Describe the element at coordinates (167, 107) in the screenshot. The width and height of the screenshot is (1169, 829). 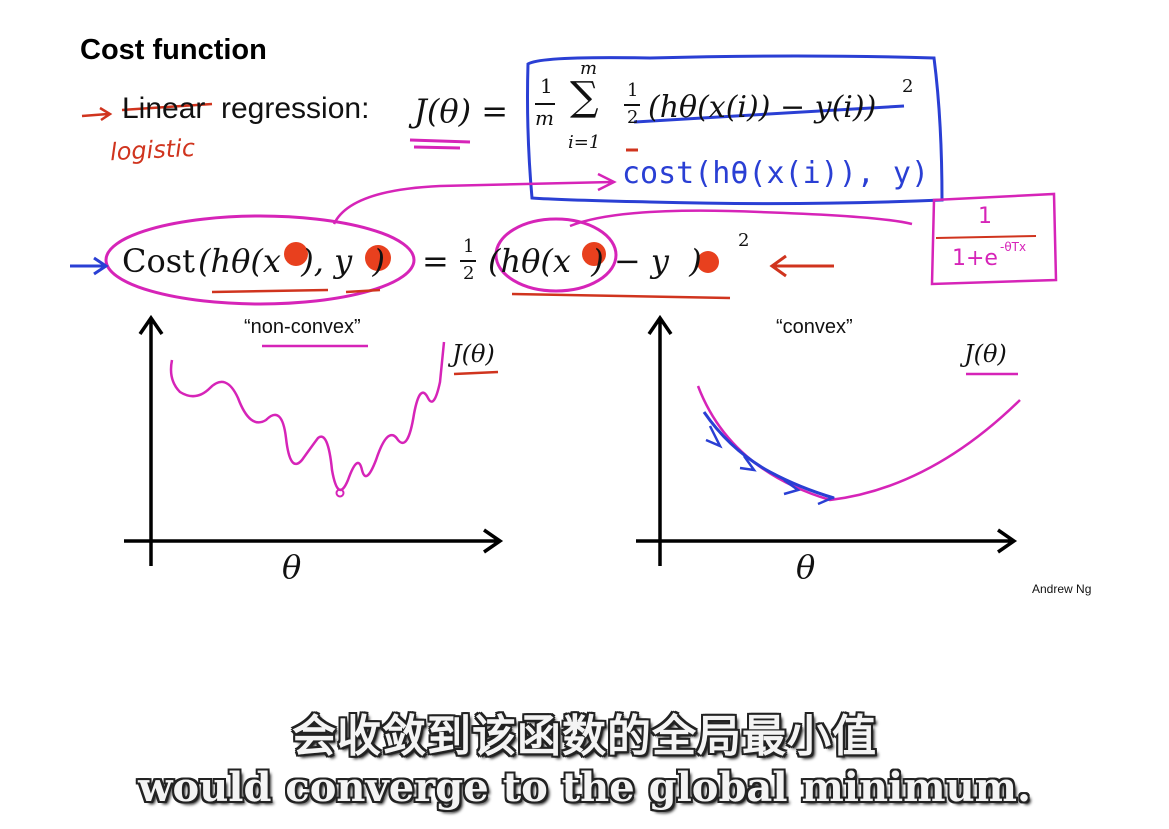
I see `linear-strike` at that location.